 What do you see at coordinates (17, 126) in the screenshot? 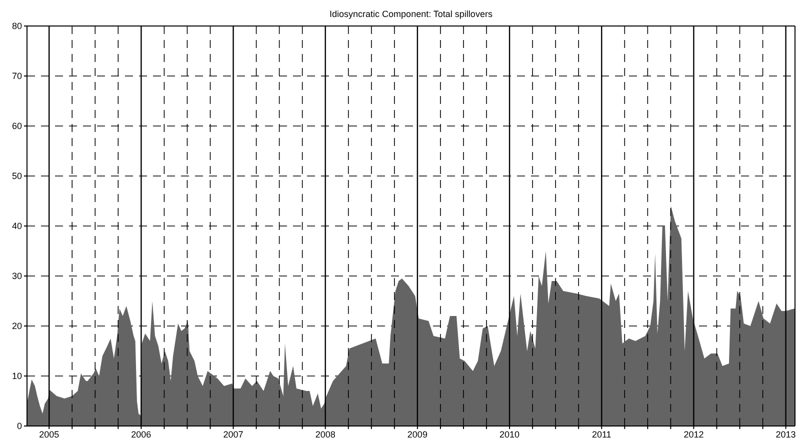
I see `y-tick-label: 60` at bounding box center [17, 126].